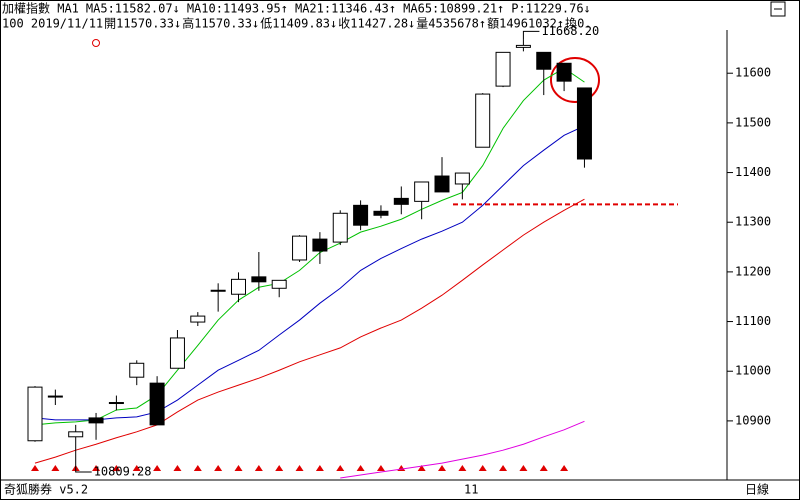 The image size is (800, 500). What do you see at coordinates (123, 471) in the screenshot?
I see `annotation: 10809.28` at bounding box center [123, 471].